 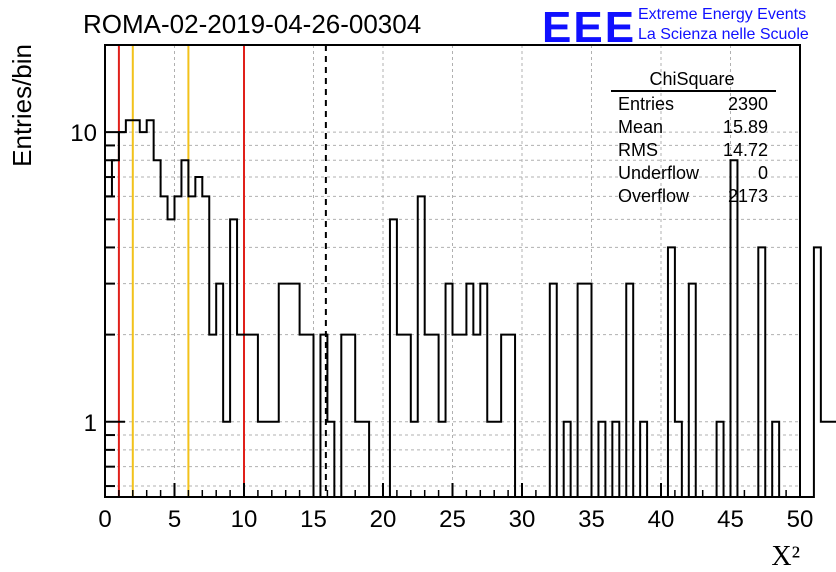 What do you see at coordinates (730, 519) in the screenshot?
I see `x-tick-label: 45` at bounding box center [730, 519].